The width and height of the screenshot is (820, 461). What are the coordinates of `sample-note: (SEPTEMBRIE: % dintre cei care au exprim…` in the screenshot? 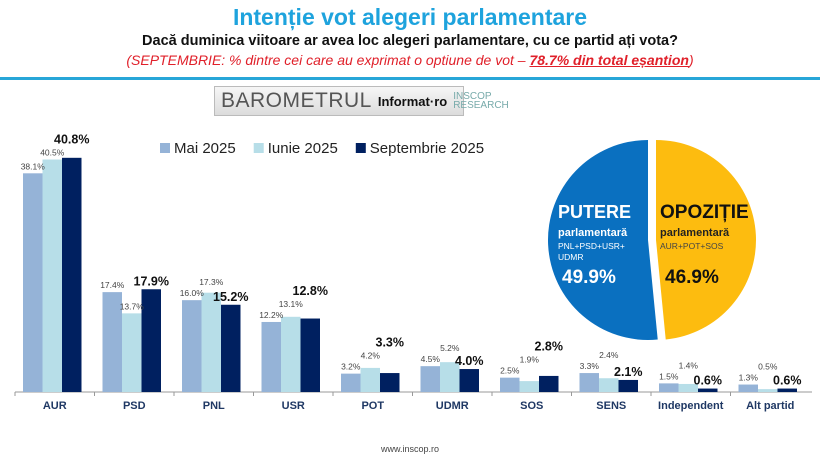 It's located at (410, 60).